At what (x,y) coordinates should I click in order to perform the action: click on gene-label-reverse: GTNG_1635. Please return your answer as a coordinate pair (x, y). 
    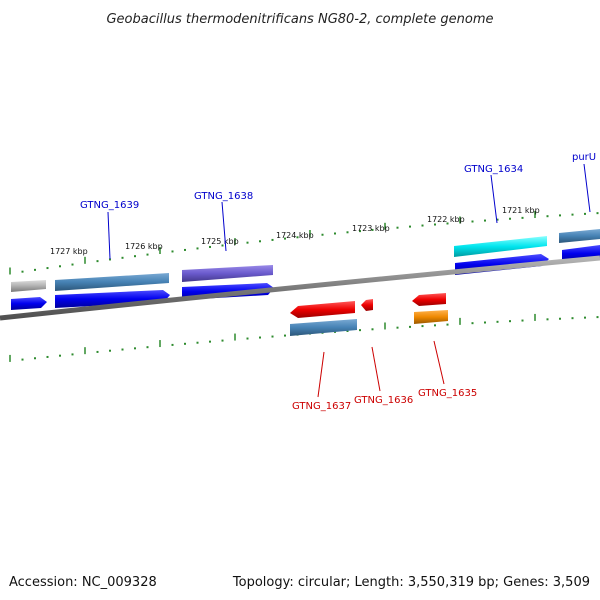
    Looking at the image, I should click on (447, 393).